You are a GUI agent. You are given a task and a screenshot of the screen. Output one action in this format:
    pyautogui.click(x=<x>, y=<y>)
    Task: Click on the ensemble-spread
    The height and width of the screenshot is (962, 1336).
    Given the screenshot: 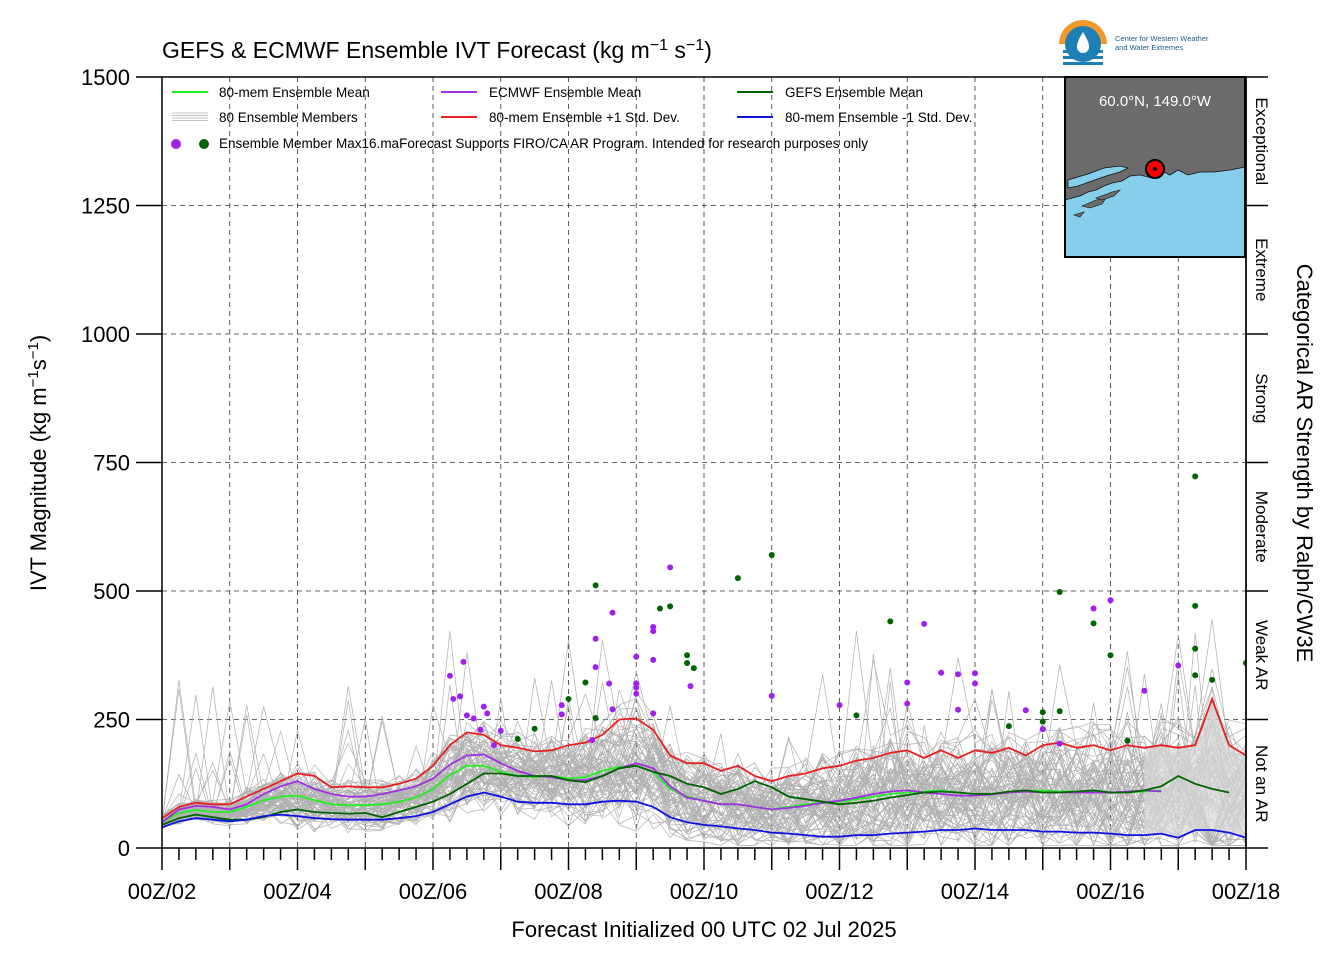 What is the action you would take?
    pyautogui.click(x=1195, y=768)
    